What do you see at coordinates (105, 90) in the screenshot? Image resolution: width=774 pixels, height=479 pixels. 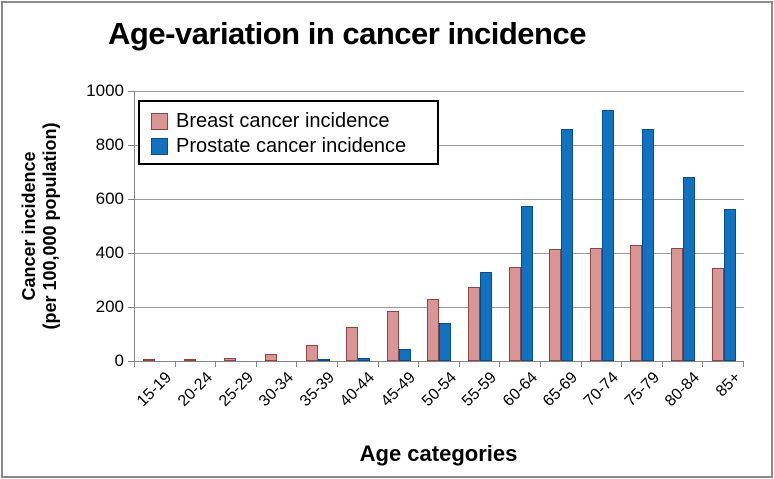 I see `y-tick-label-1000: 1000` at bounding box center [105, 90].